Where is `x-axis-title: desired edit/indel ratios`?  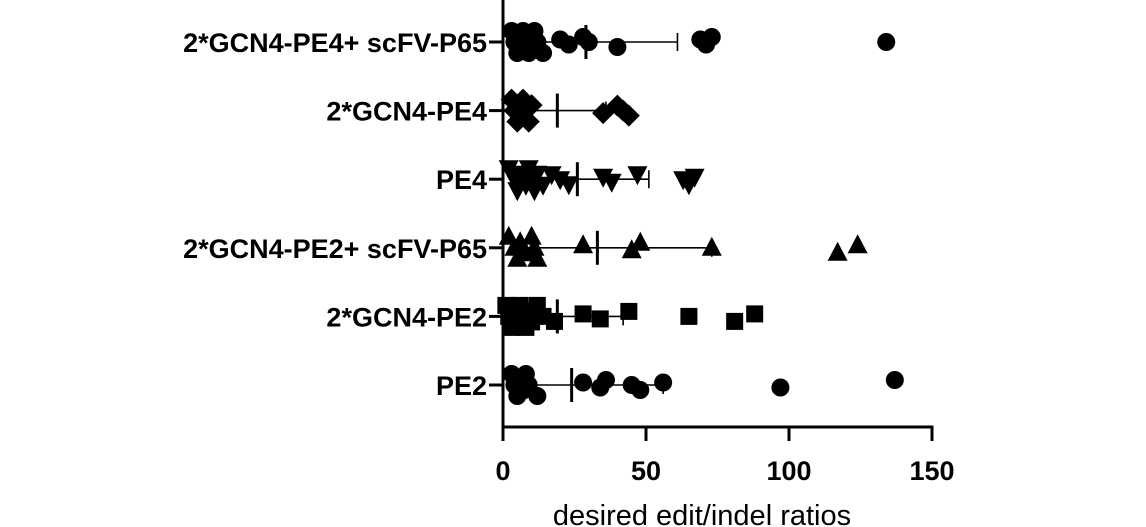
x-axis-title: desired edit/indel ratios is located at coordinates (702, 513).